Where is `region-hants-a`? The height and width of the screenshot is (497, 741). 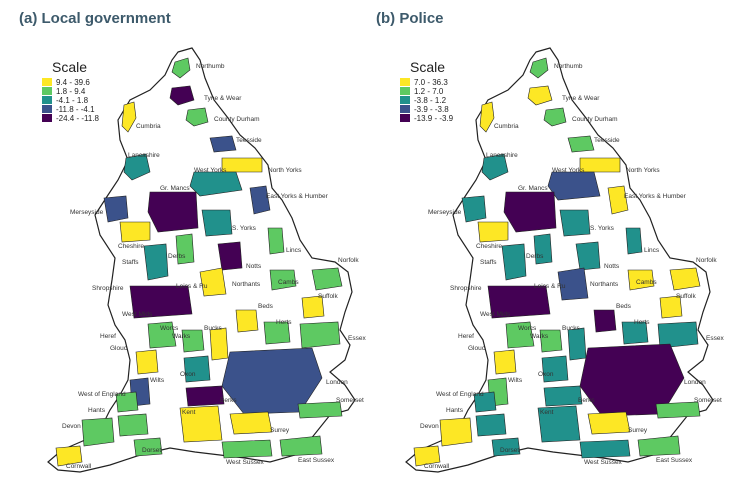 region-hants-a is located at coordinates (201, 424).